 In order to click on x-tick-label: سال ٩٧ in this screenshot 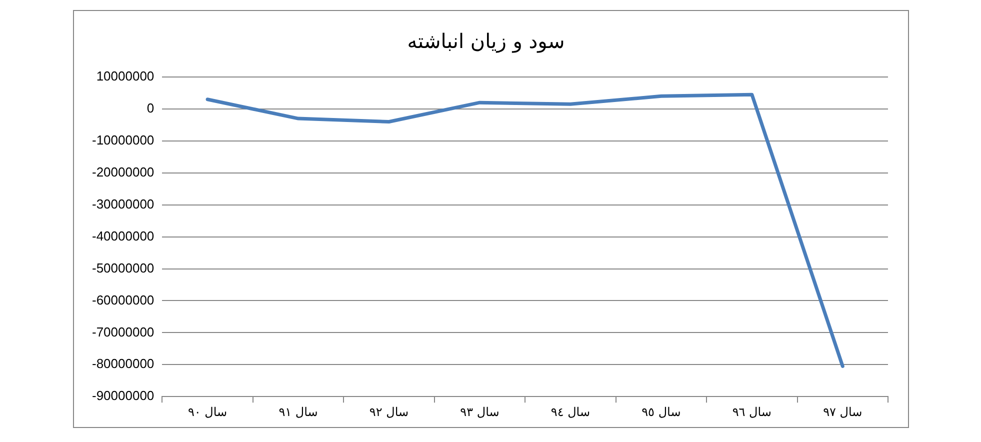, I will do `click(842, 411)`.